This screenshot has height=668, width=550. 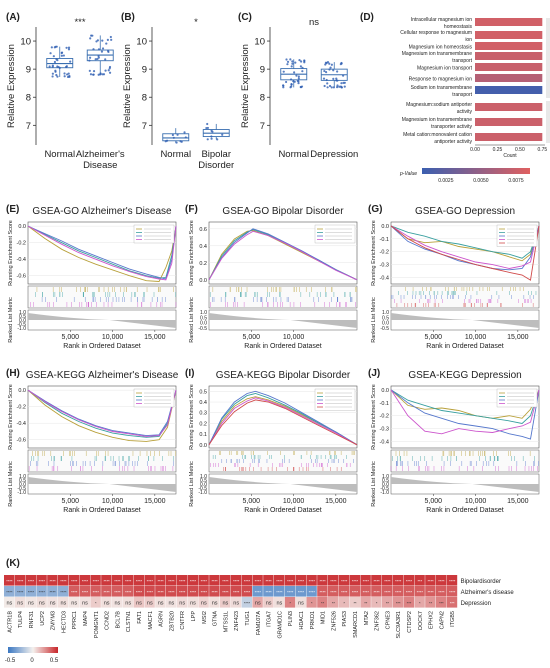 What do you see at coordinates (446, 181) in the screenshot?
I see `legend-tick-label: 0.0025` at bounding box center [446, 181].